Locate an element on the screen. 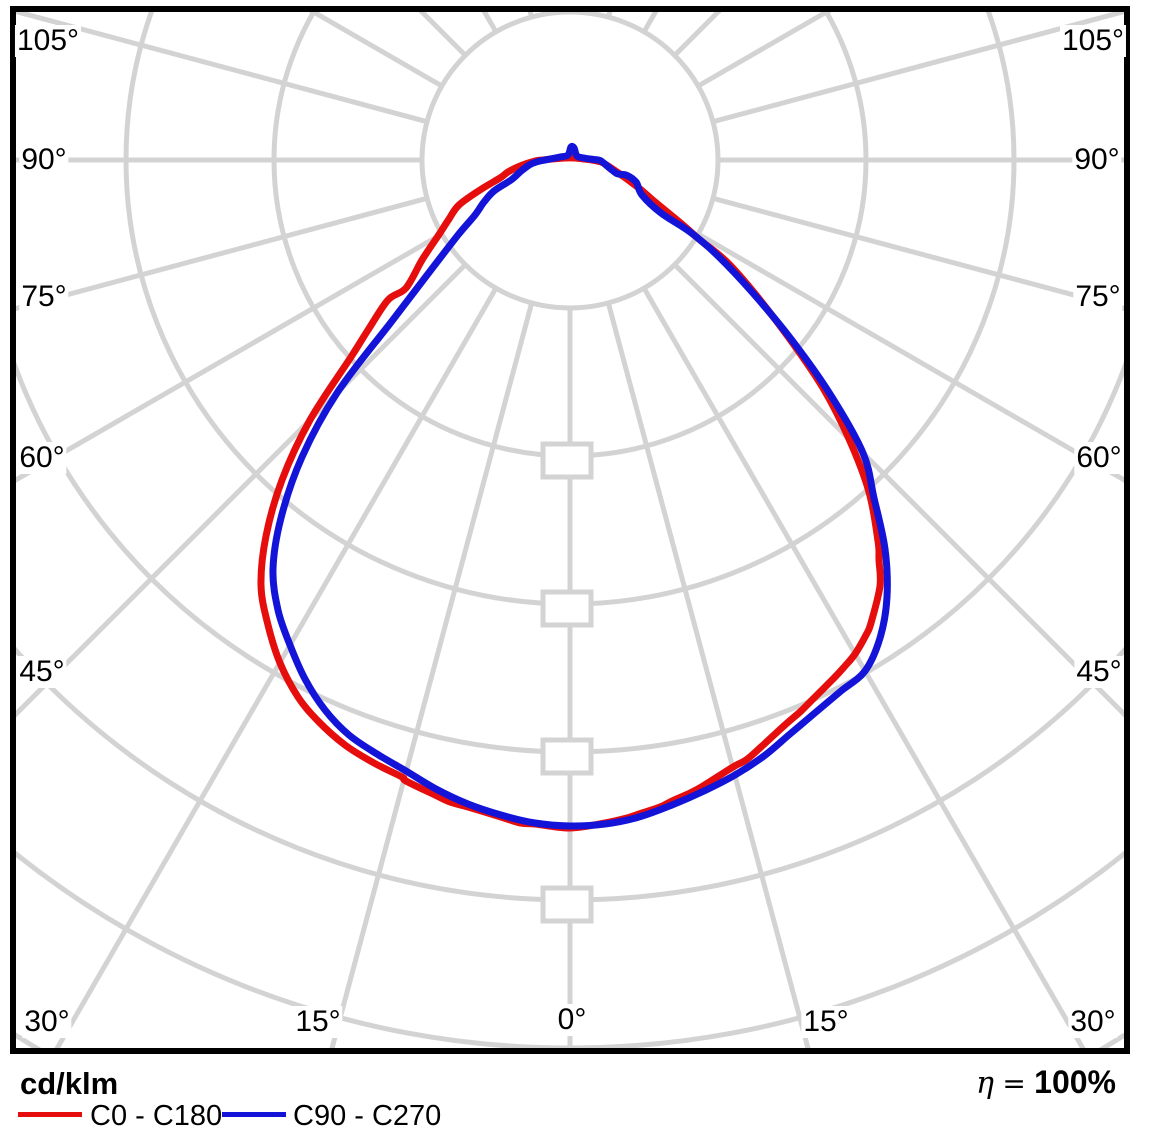 The width and height of the screenshot is (1164, 1140). angle-label-0deg: 0° is located at coordinates (572, 1019).